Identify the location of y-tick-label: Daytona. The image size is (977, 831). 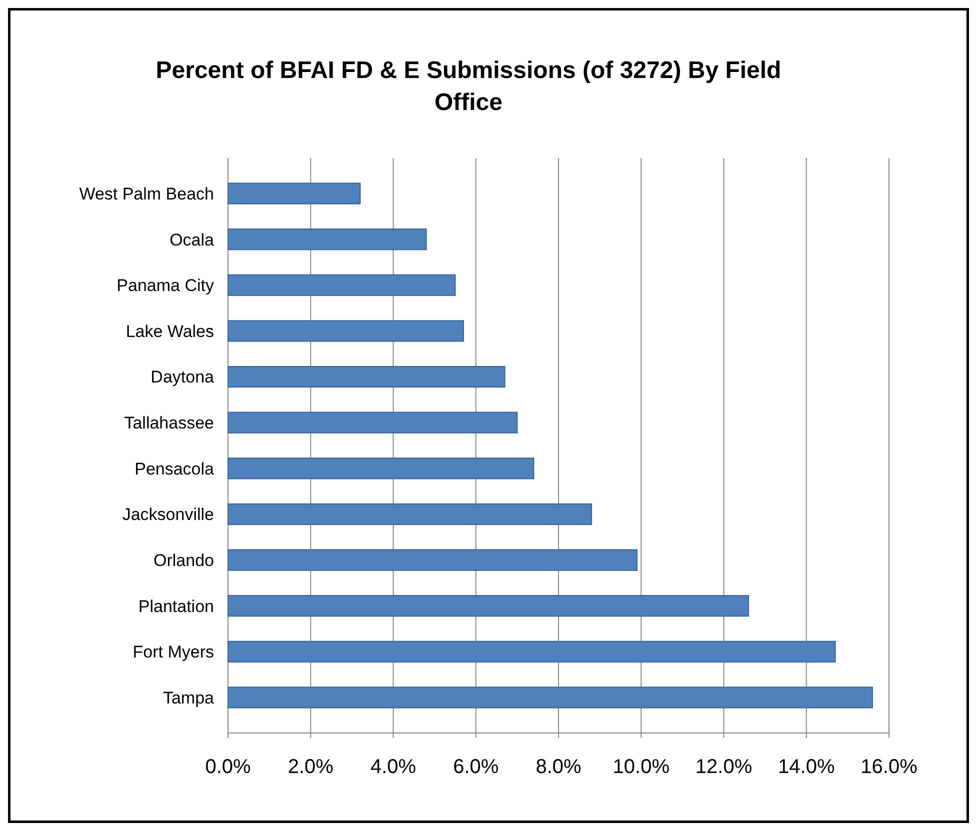
(182, 377).